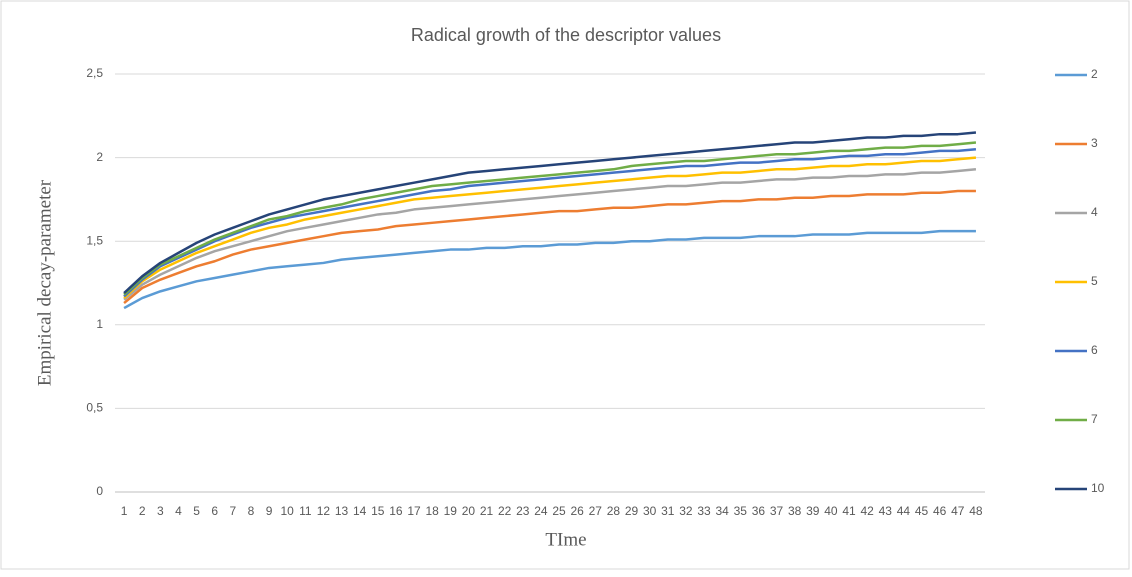 The width and height of the screenshot is (1132, 577). Describe the element at coordinates (940, 511) in the screenshot. I see `x-tick-label: 46` at that location.